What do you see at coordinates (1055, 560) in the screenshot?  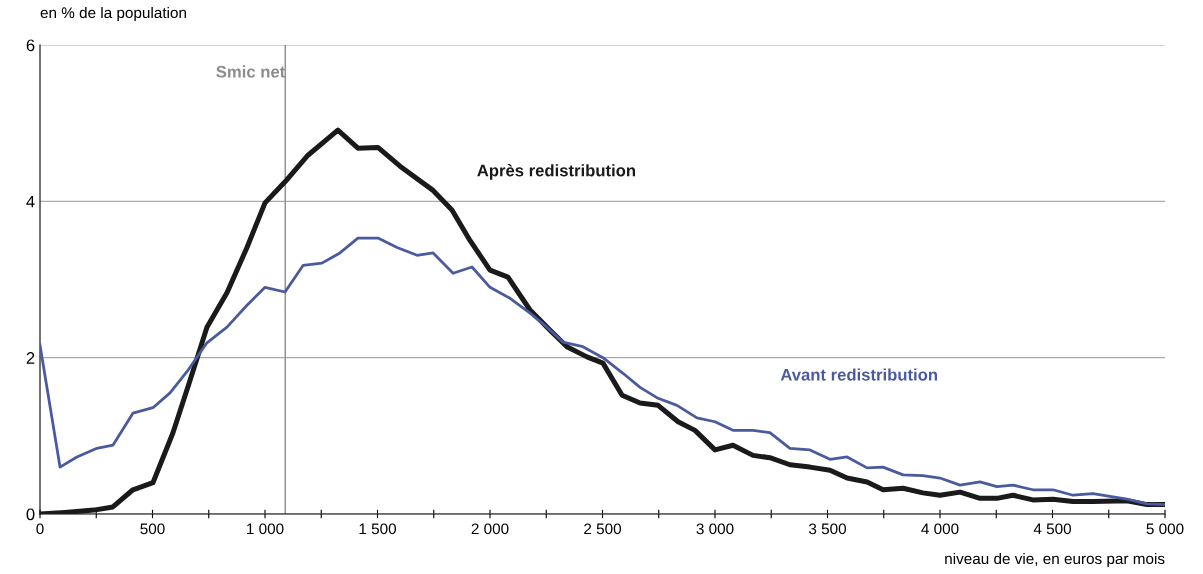 I see `x-axis-title: niveau de vie, en euros par mois` at bounding box center [1055, 560].